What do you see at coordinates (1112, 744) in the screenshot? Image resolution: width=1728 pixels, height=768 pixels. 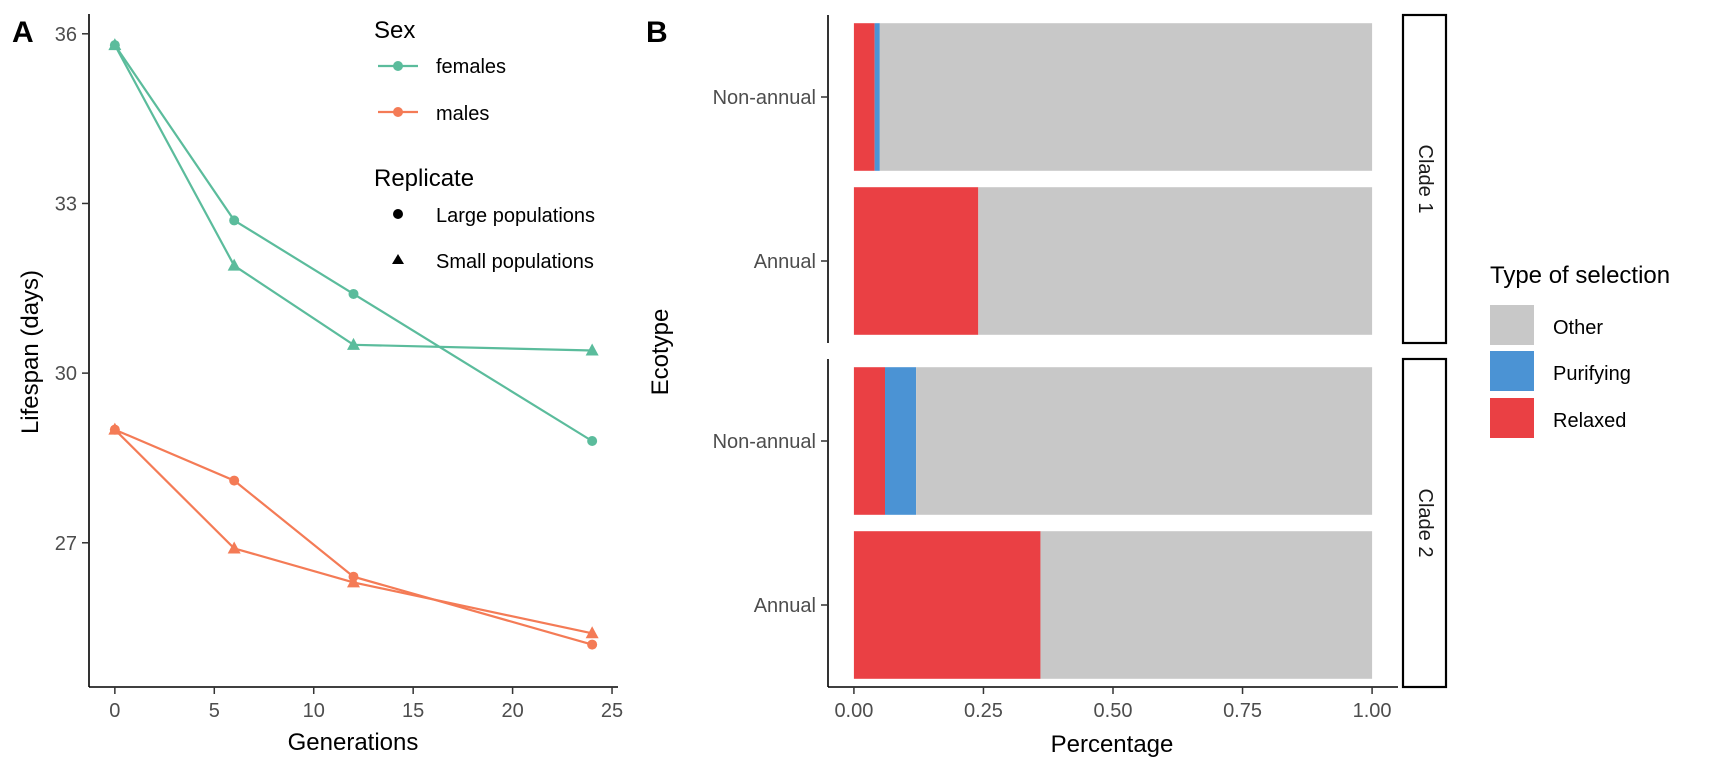 I see `panel-b-x-axis-title: Percentage` at bounding box center [1112, 744].